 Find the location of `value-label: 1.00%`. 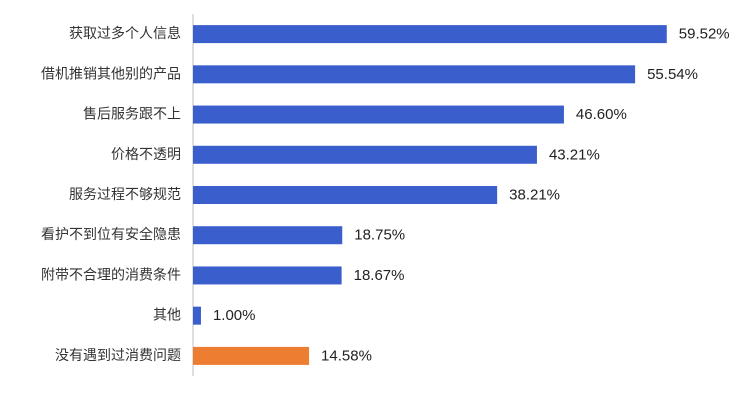

value-label: 1.00% is located at coordinates (234, 315).